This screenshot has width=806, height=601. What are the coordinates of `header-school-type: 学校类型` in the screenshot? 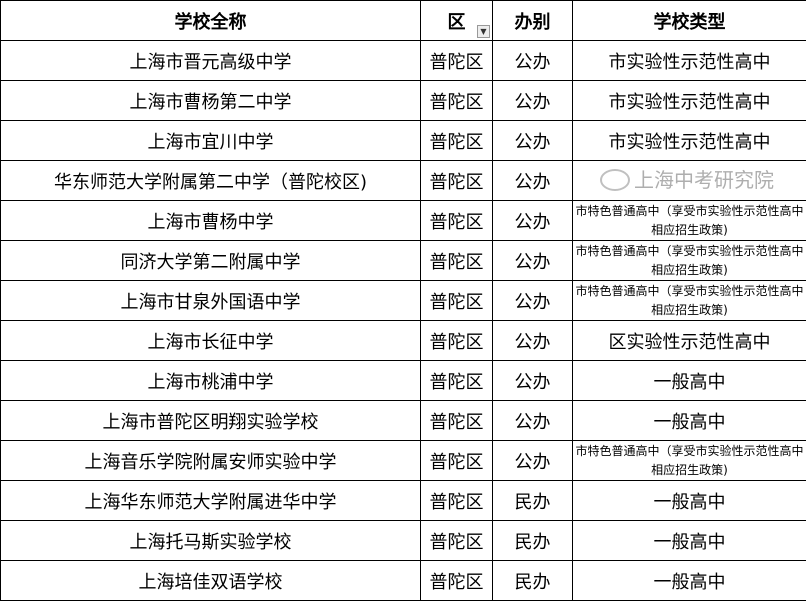 It's located at (689, 20).